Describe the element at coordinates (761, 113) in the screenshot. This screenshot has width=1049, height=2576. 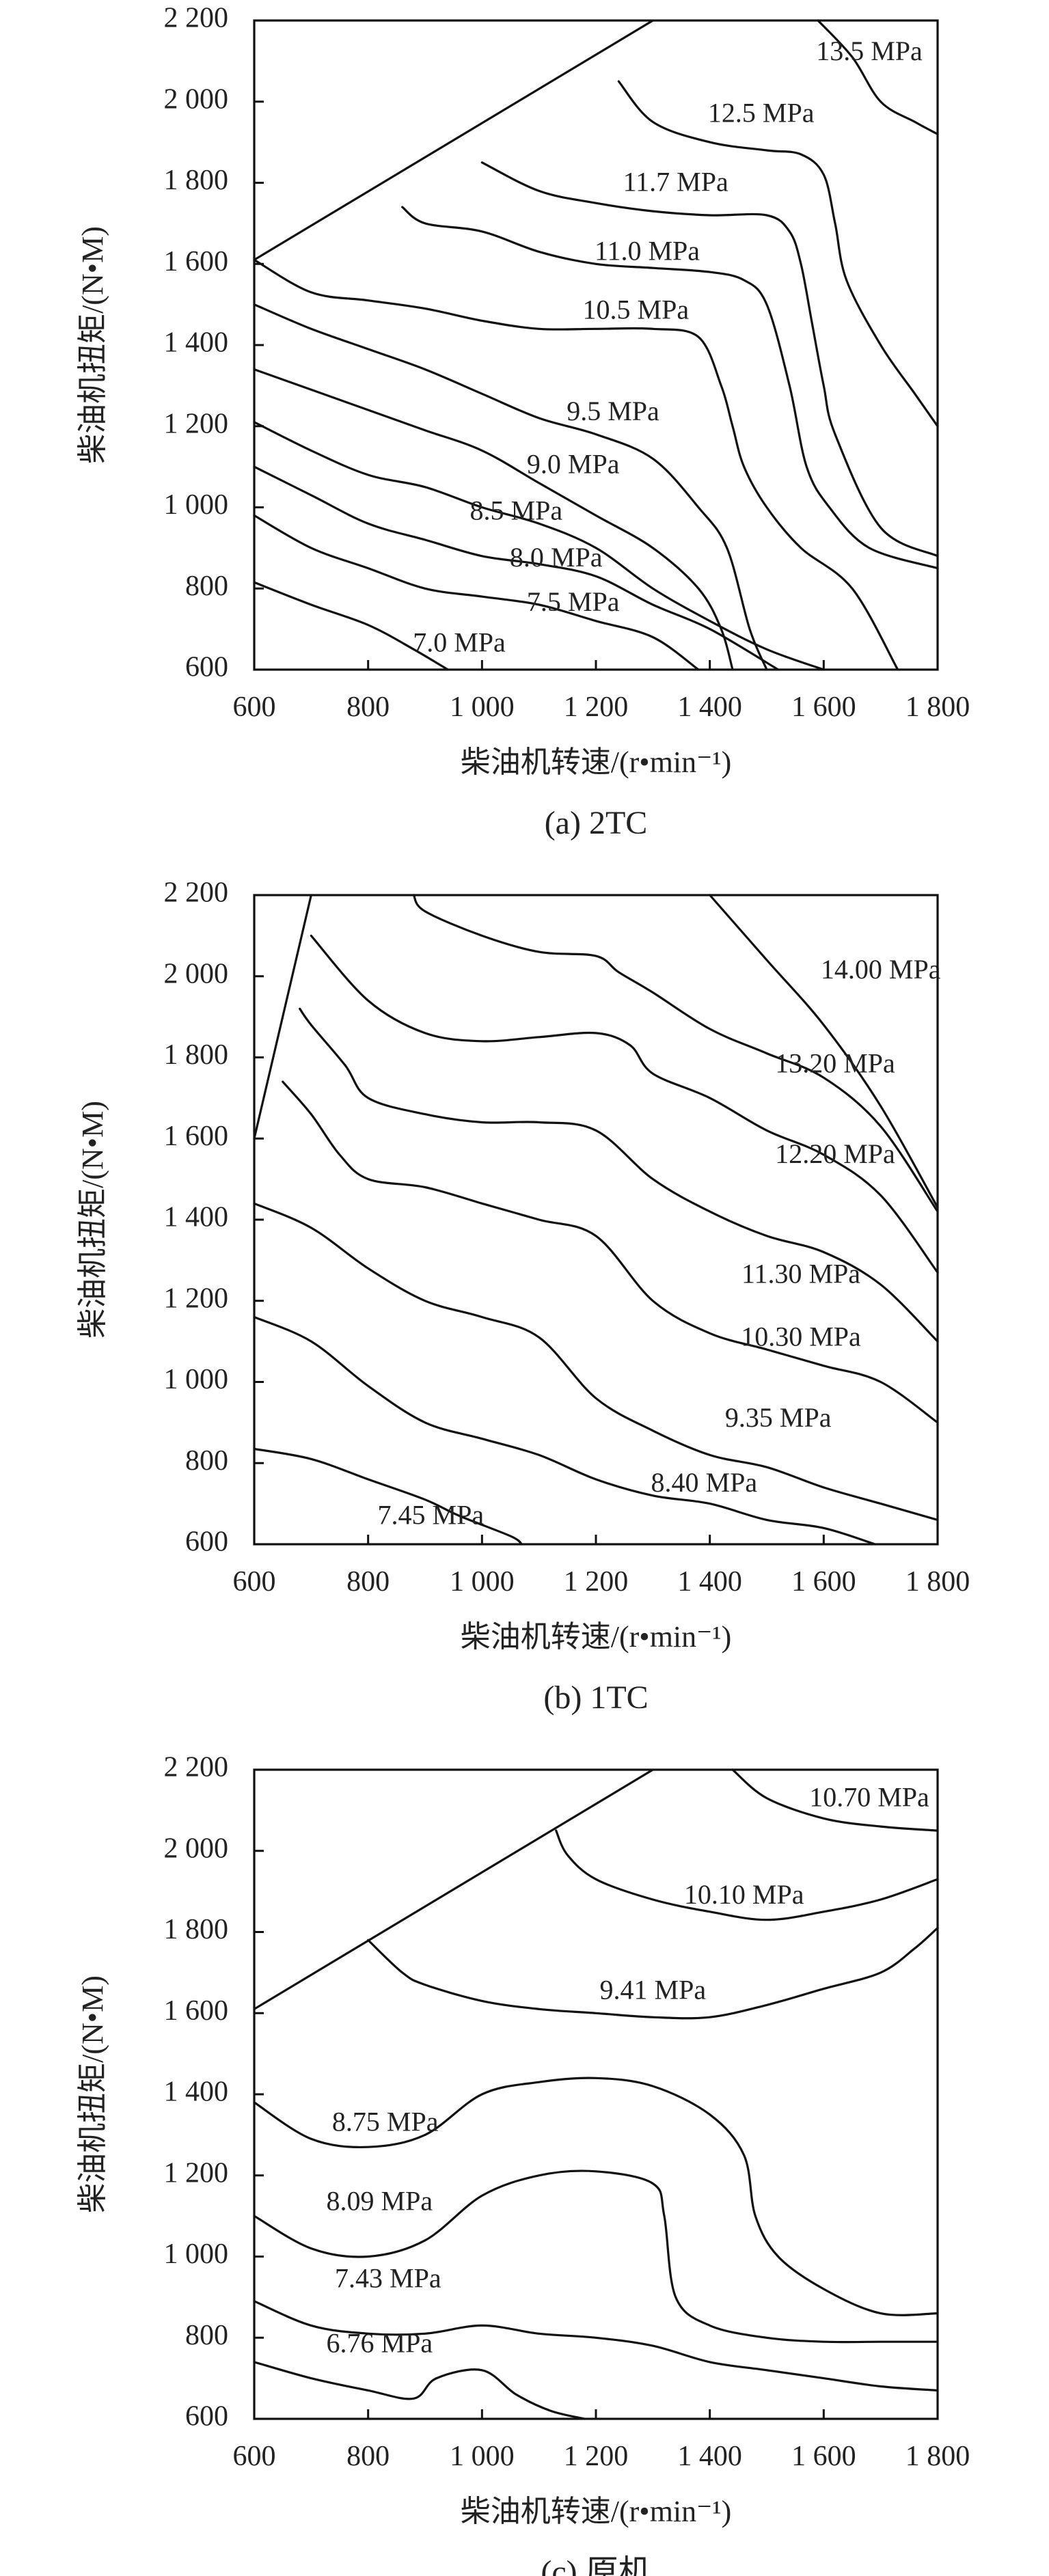
I see `contour-label: 12.5 MPa` at that location.